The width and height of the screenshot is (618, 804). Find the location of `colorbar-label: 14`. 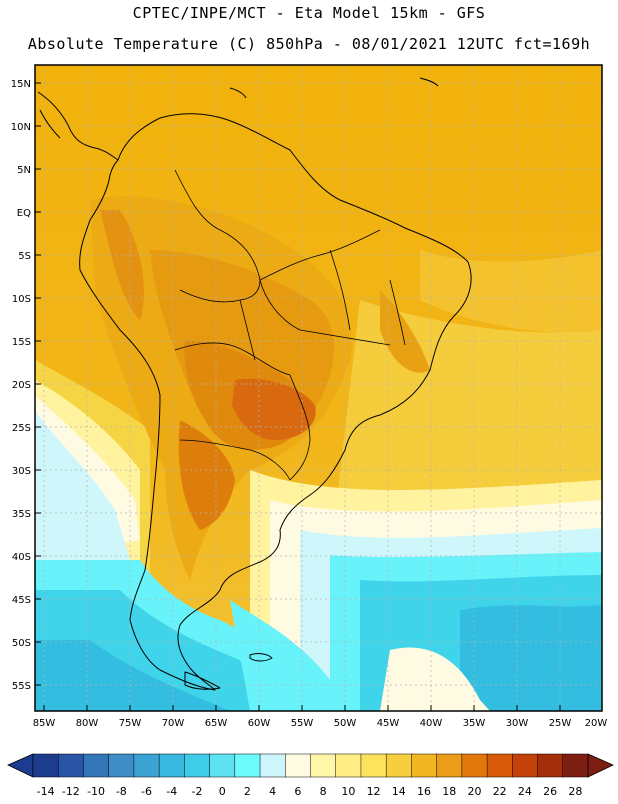

colorbar-label: 14 is located at coordinates (399, 791).